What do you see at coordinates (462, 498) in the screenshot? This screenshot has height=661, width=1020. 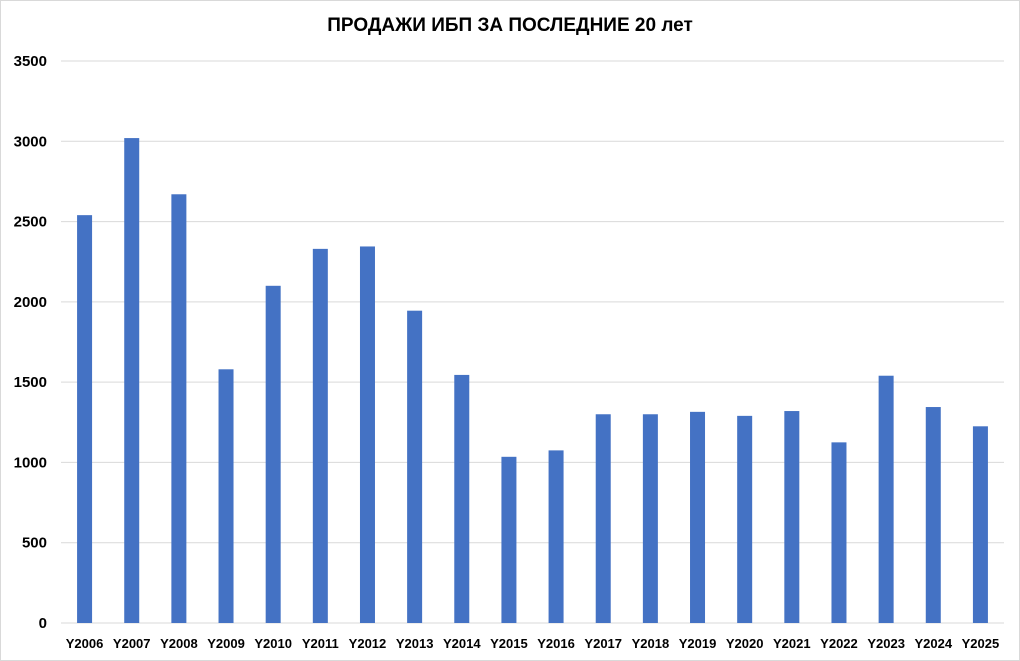 I see `bar-y2014` at bounding box center [462, 498].